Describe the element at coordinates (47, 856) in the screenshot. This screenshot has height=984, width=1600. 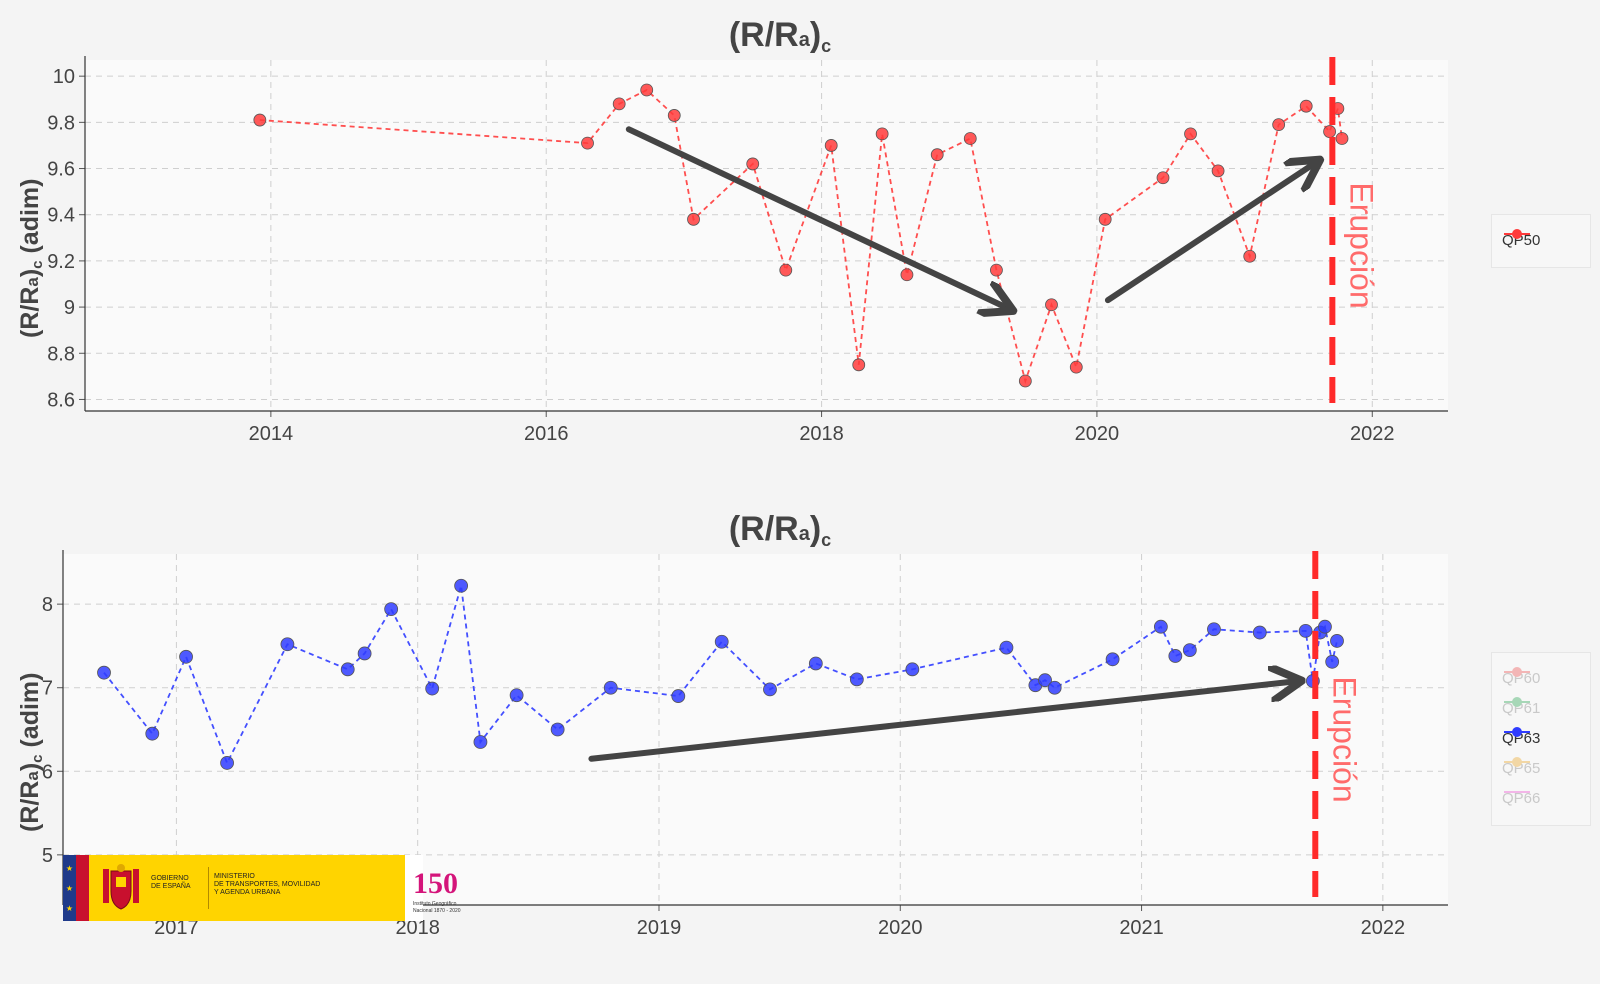
I see `y-tick-label: 5` at that location.